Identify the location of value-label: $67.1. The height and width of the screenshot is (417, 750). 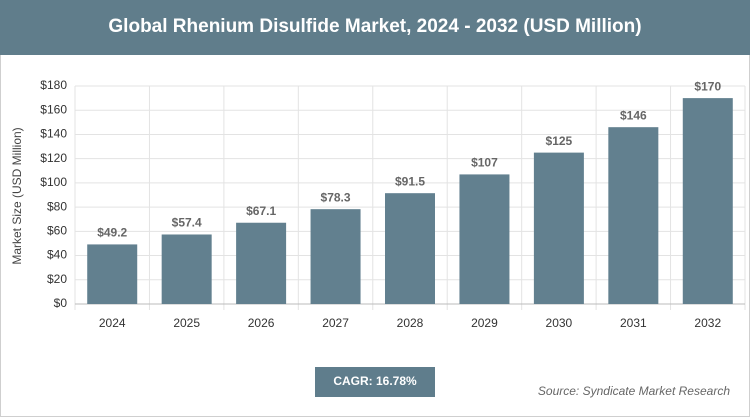
(261, 211).